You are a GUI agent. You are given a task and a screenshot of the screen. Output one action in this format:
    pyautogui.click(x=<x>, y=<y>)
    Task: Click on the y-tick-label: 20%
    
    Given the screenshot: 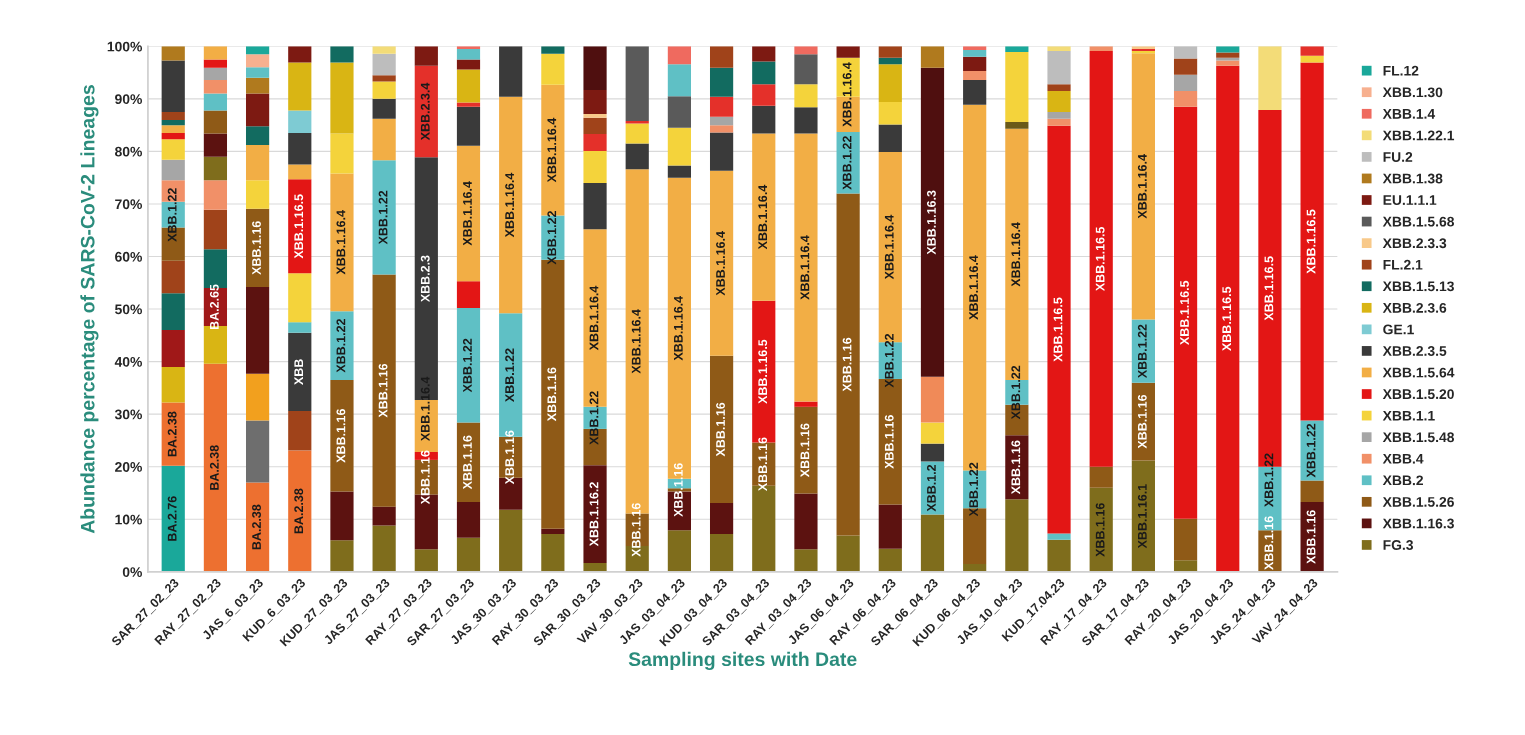 What is the action you would take?
    pyautogui.click(x=128, y=467)
    